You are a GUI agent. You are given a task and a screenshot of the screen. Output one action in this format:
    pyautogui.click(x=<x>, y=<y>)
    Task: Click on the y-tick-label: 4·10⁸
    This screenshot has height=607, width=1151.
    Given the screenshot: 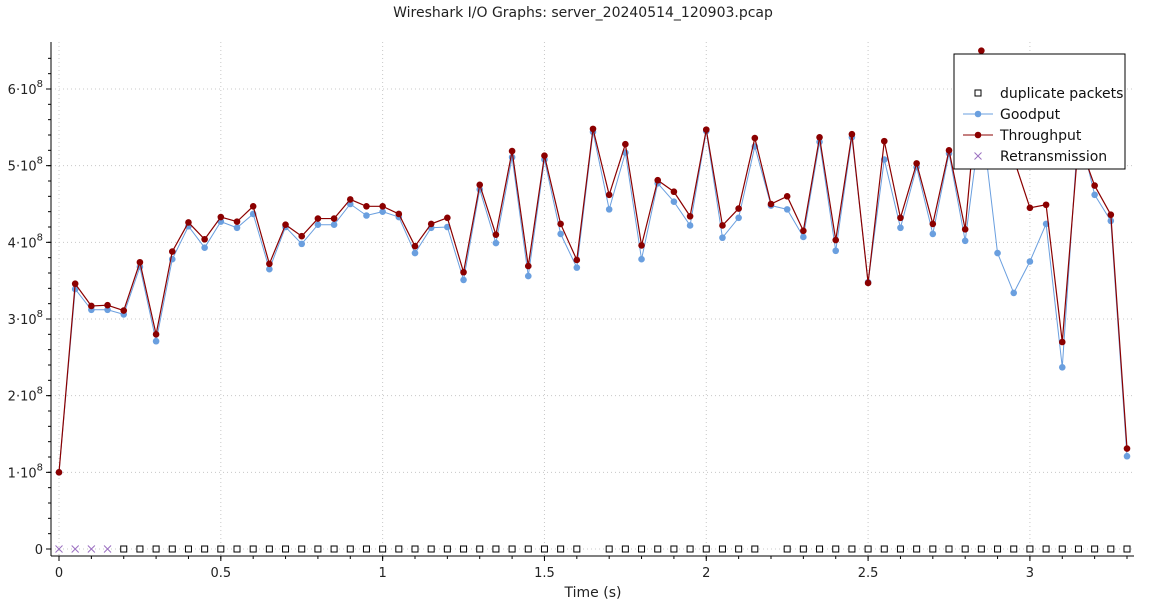 What is the action you would take?
    pyautogui.click(x=25, y=241)
    